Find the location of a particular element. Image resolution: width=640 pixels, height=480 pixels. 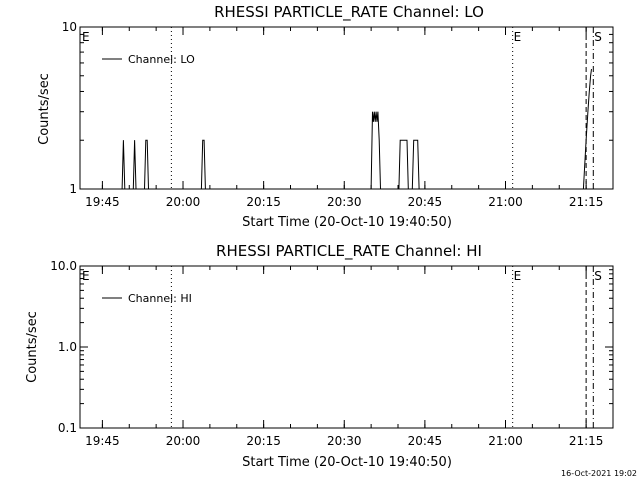

y-tick-label: 0.1 is located at coordinates (67, 428).